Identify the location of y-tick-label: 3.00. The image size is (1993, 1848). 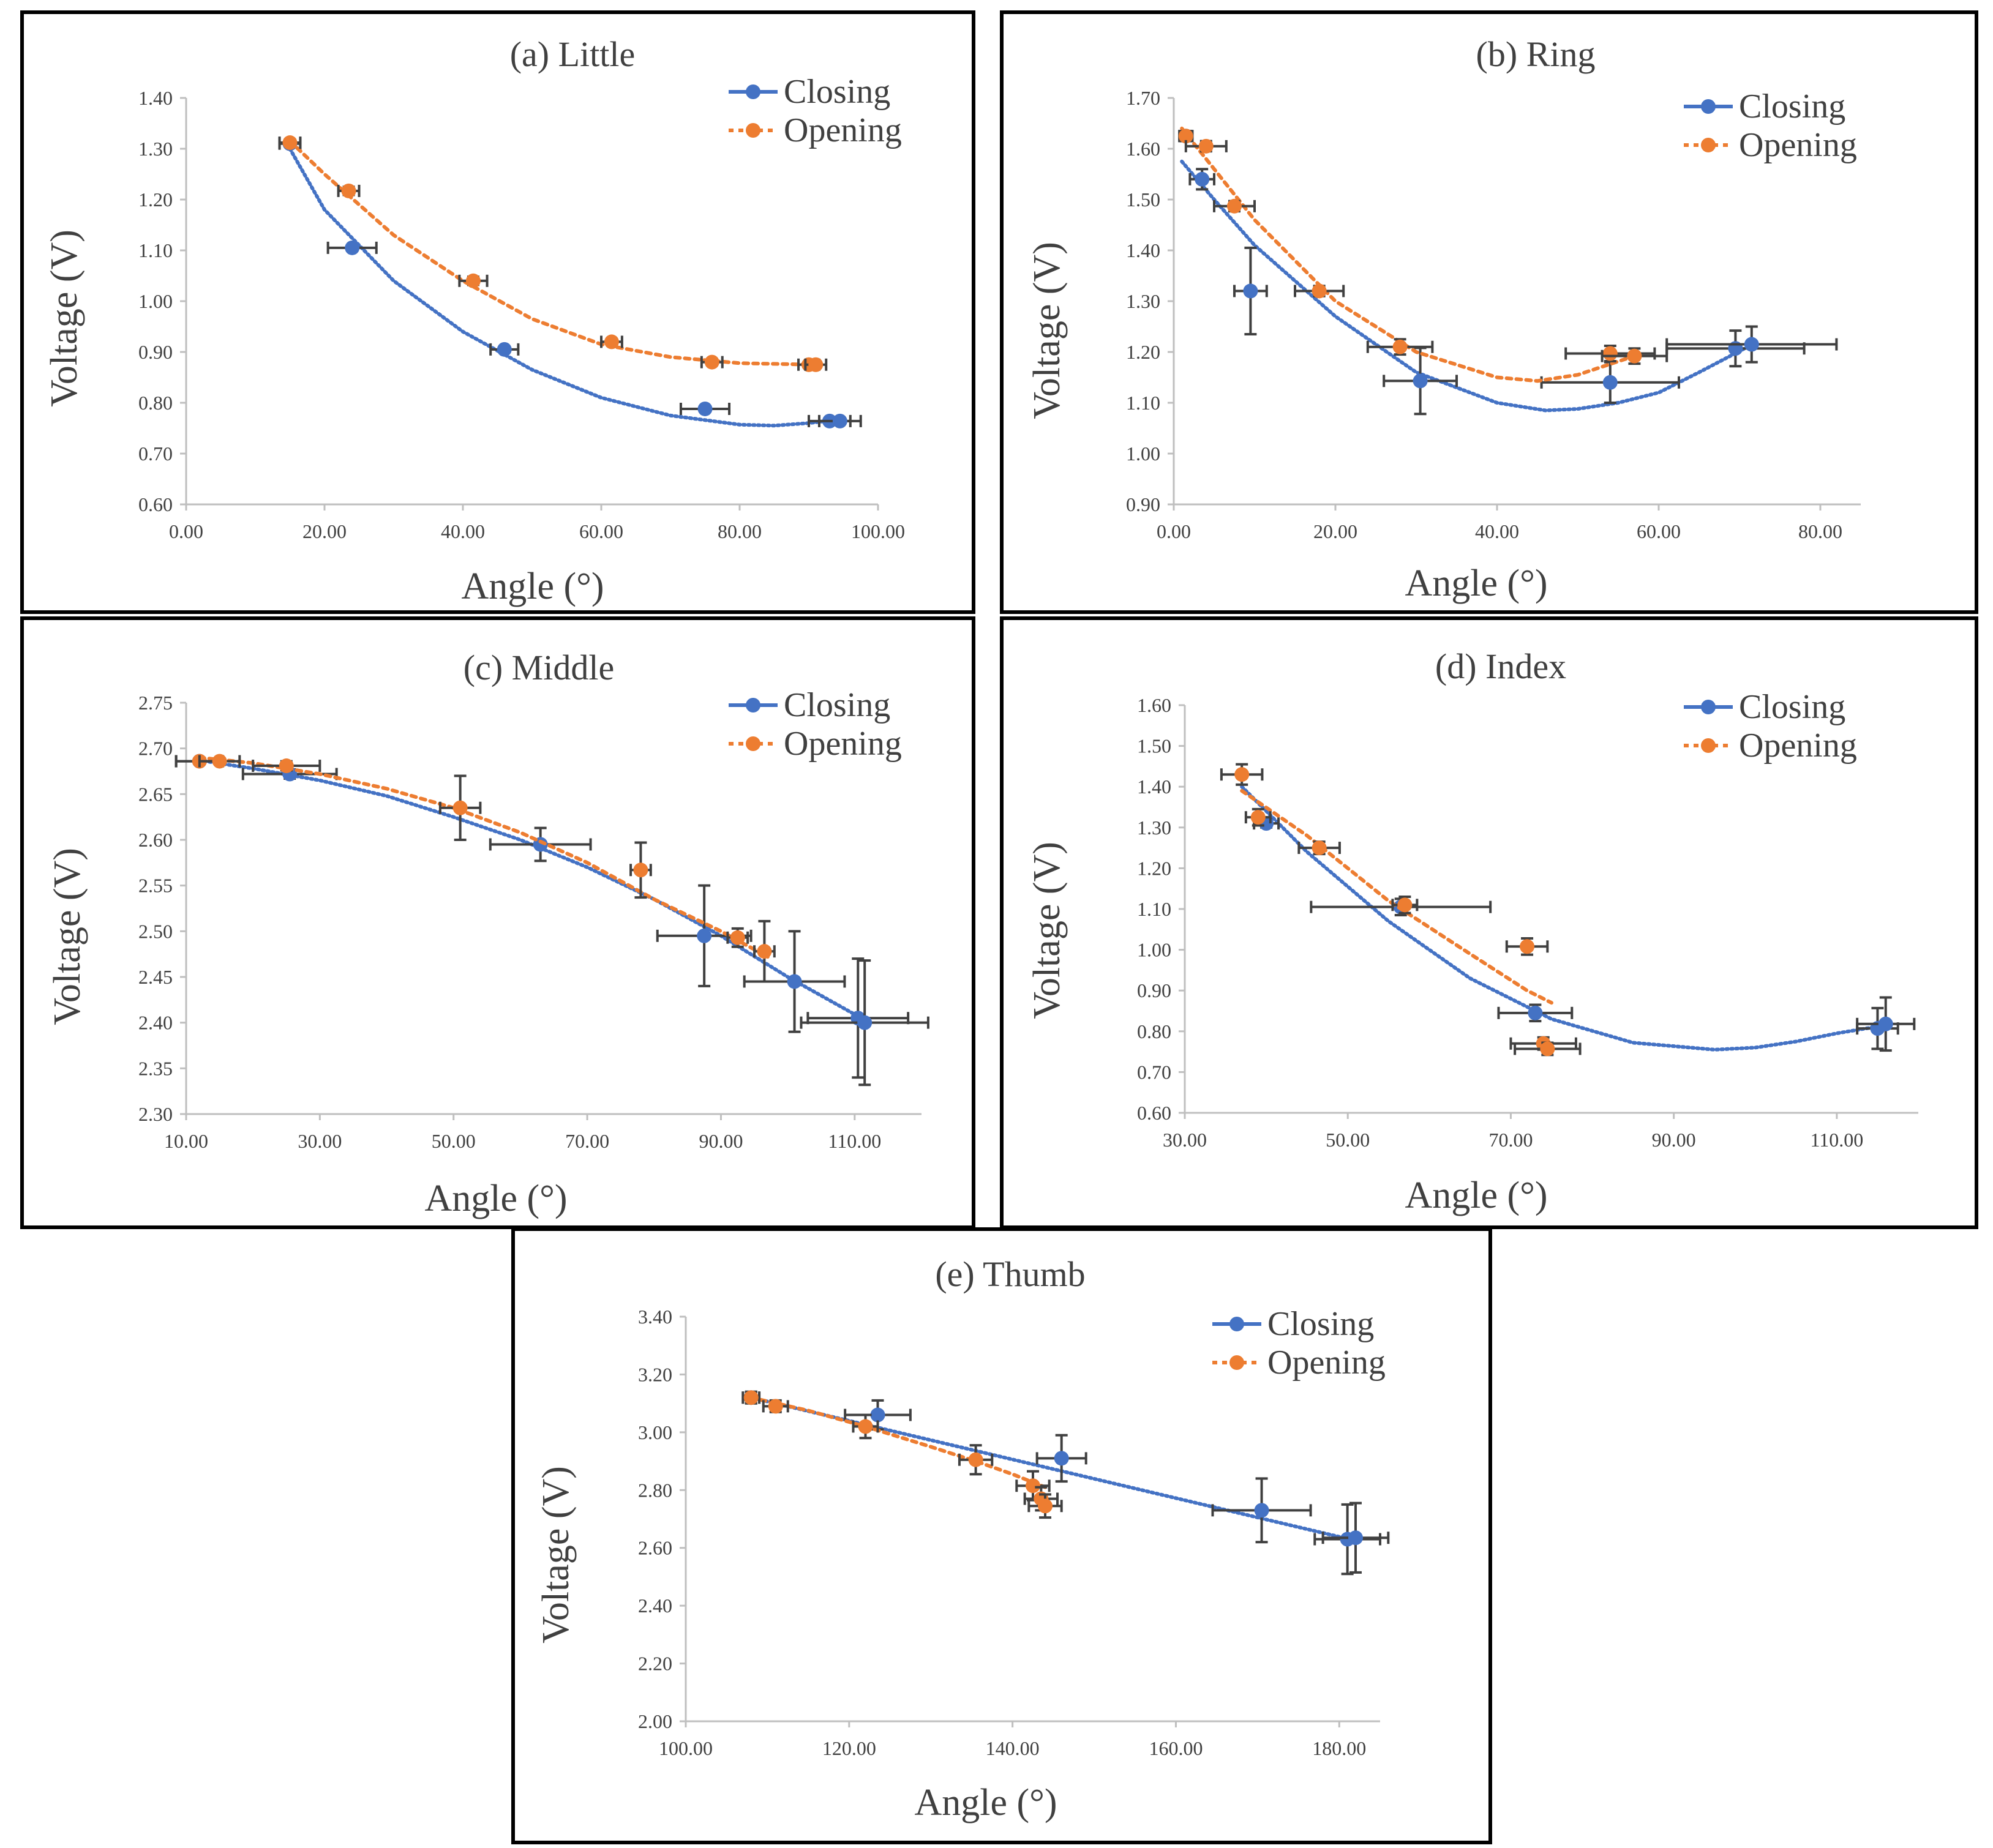
(655, 1432).